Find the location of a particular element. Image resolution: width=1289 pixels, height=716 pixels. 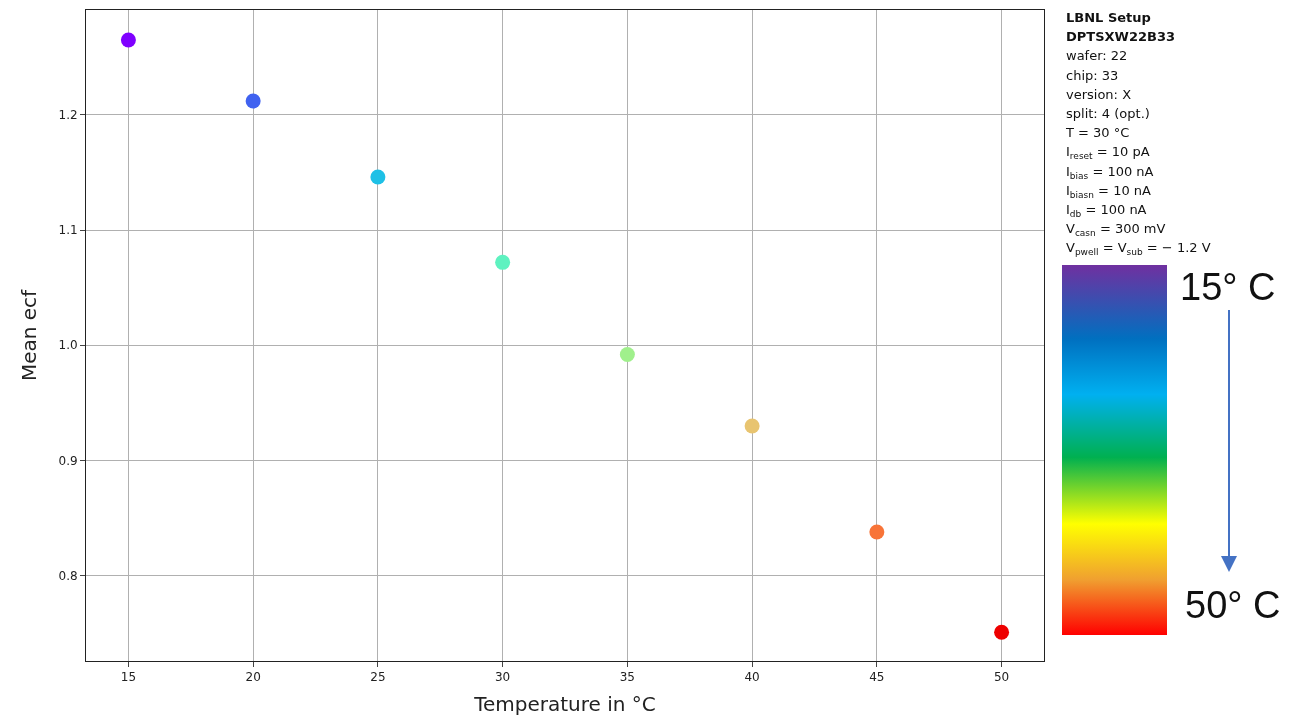

y-tick-label: 1.1 is located at coordinates (68, 230).